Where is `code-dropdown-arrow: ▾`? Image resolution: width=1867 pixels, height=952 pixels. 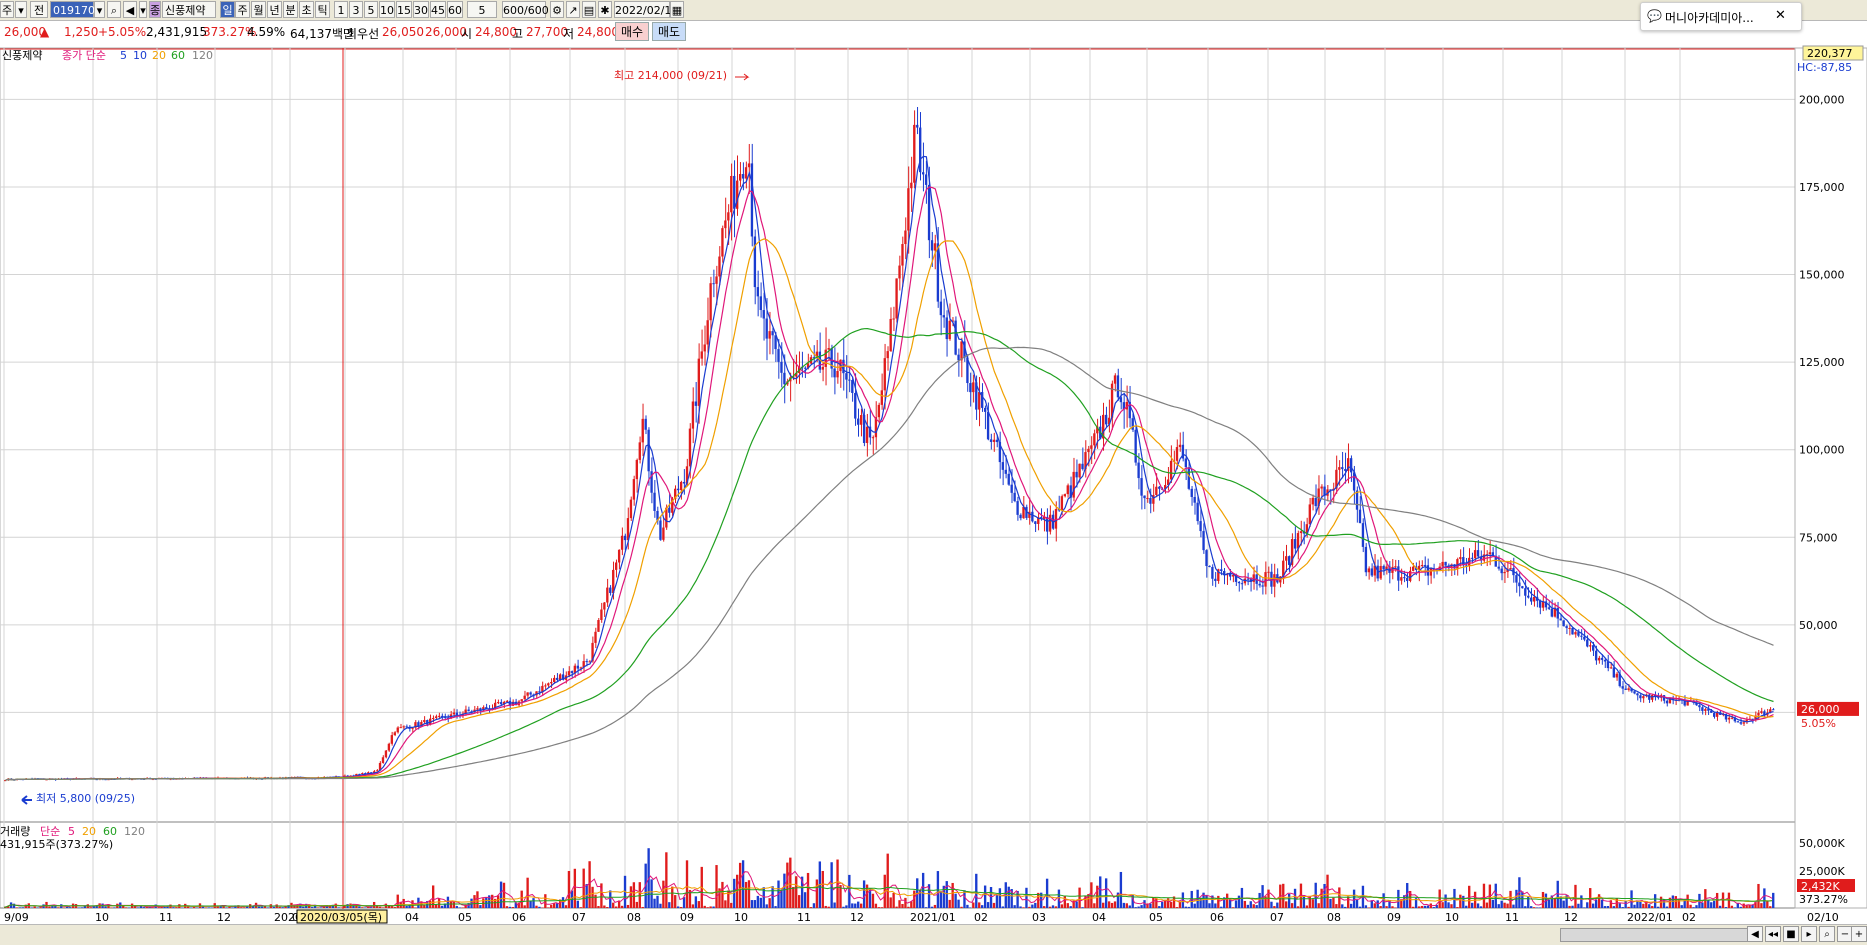
code-dropdown-arrow: ▾ is located at coordinates (99, 9).